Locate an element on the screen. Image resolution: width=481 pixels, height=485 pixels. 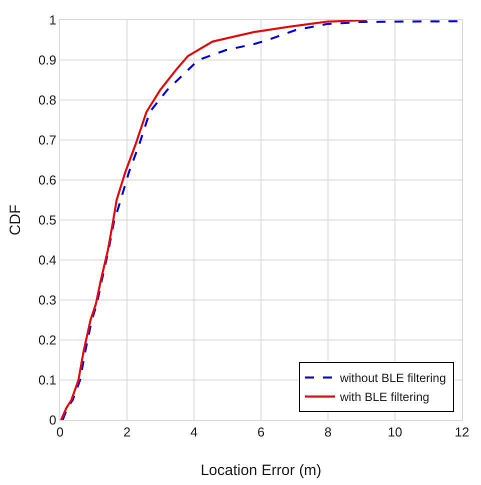
y-tick-label: 0.1 is located at coordinates (47, 380).